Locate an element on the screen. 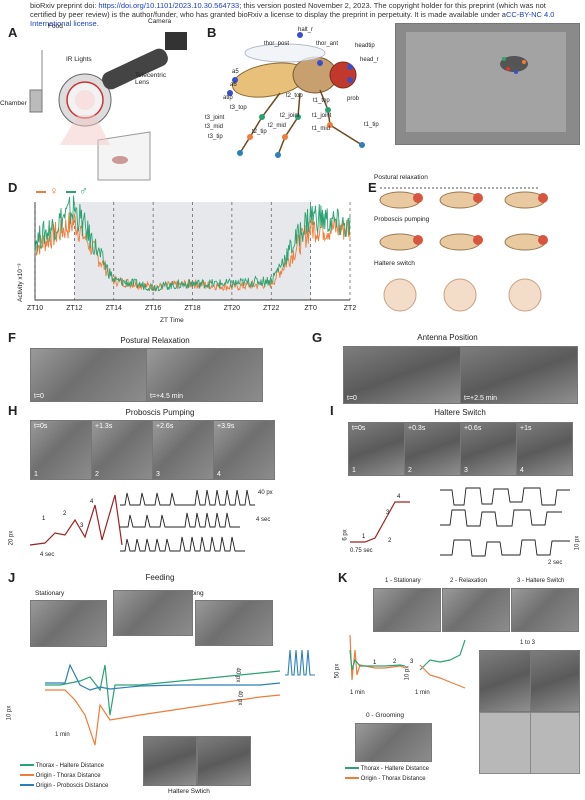  kp-headtip: headtip is located at coordinates (365, 46).